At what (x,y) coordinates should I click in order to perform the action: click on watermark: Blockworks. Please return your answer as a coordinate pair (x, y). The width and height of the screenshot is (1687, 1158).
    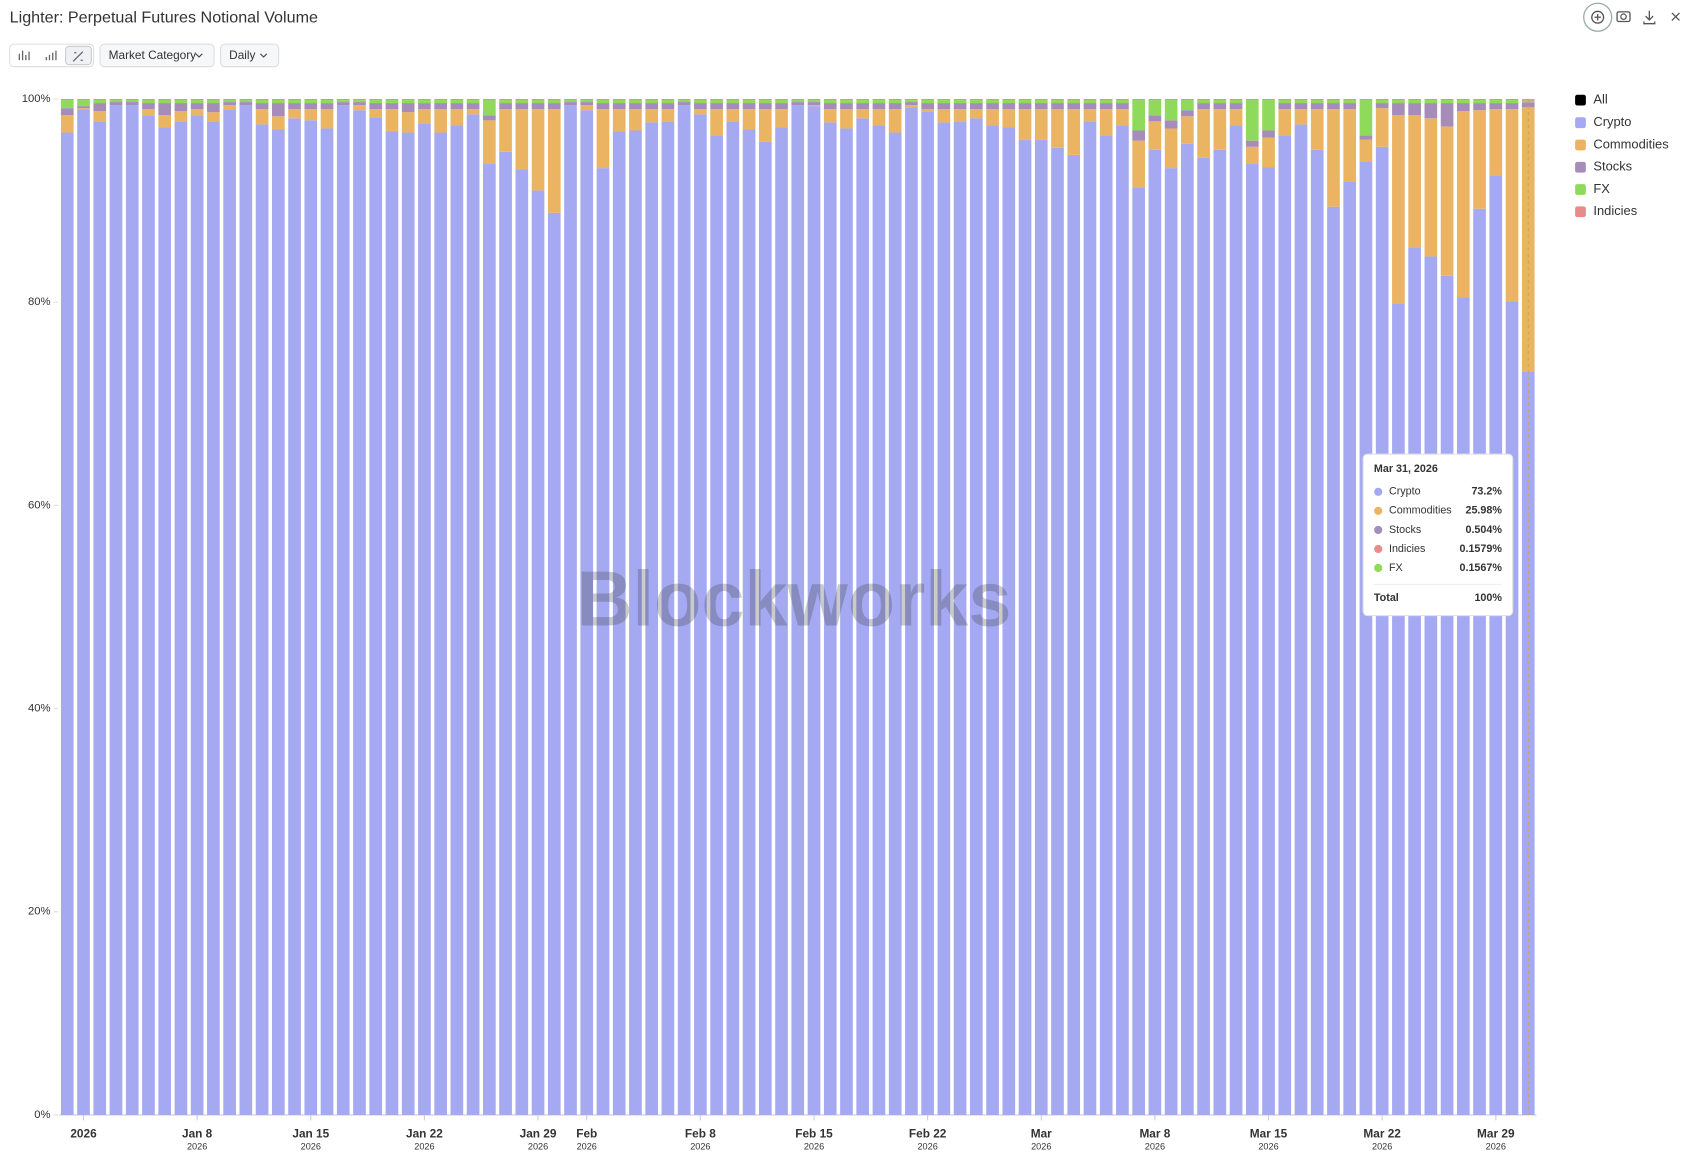
    Looking at the image, I should click on (794, 599).